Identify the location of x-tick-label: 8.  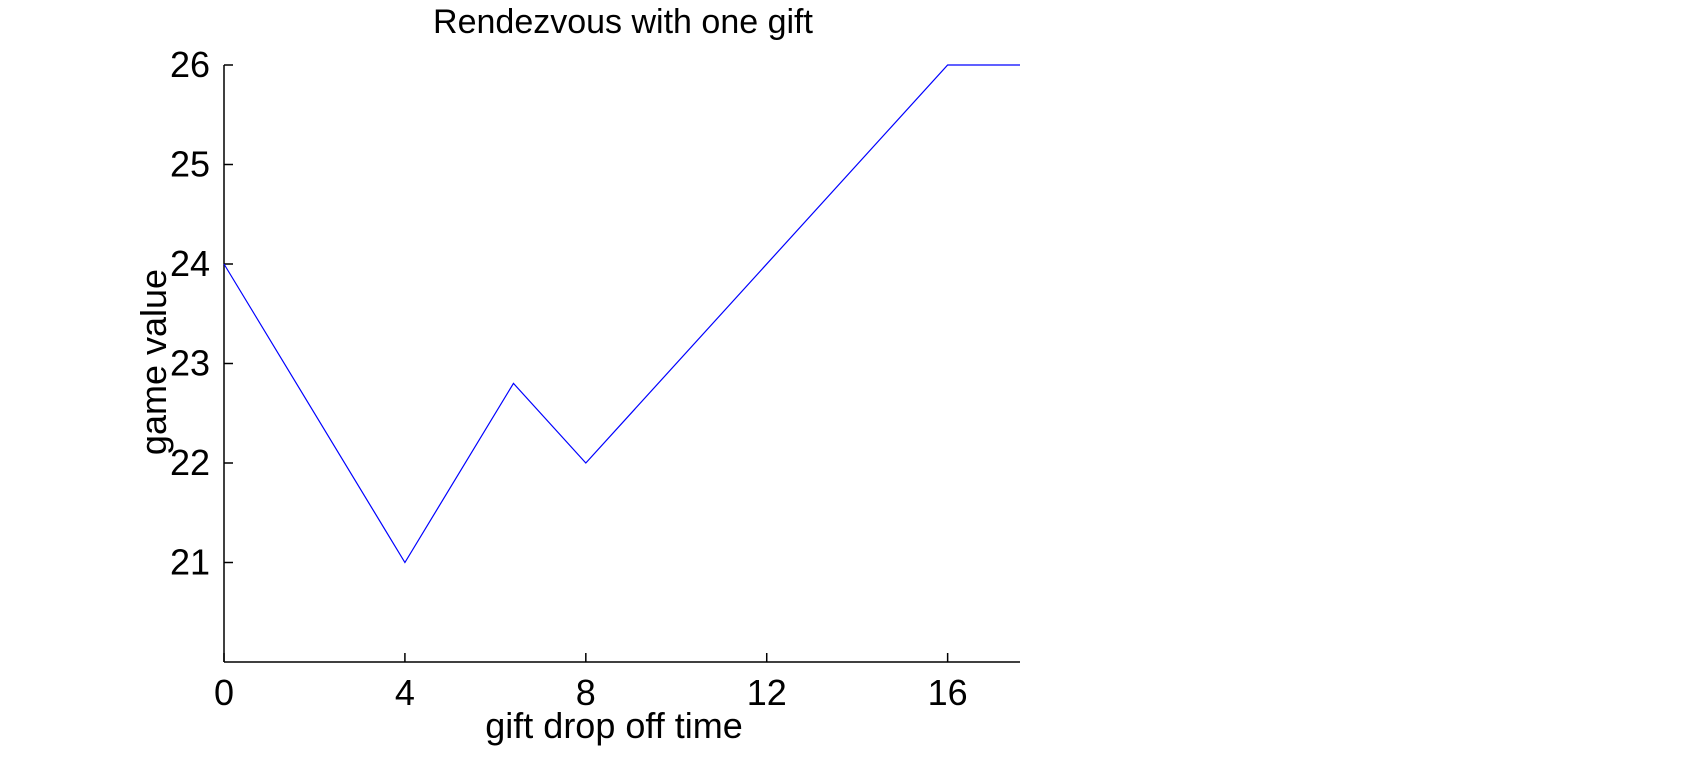
(586, 692).